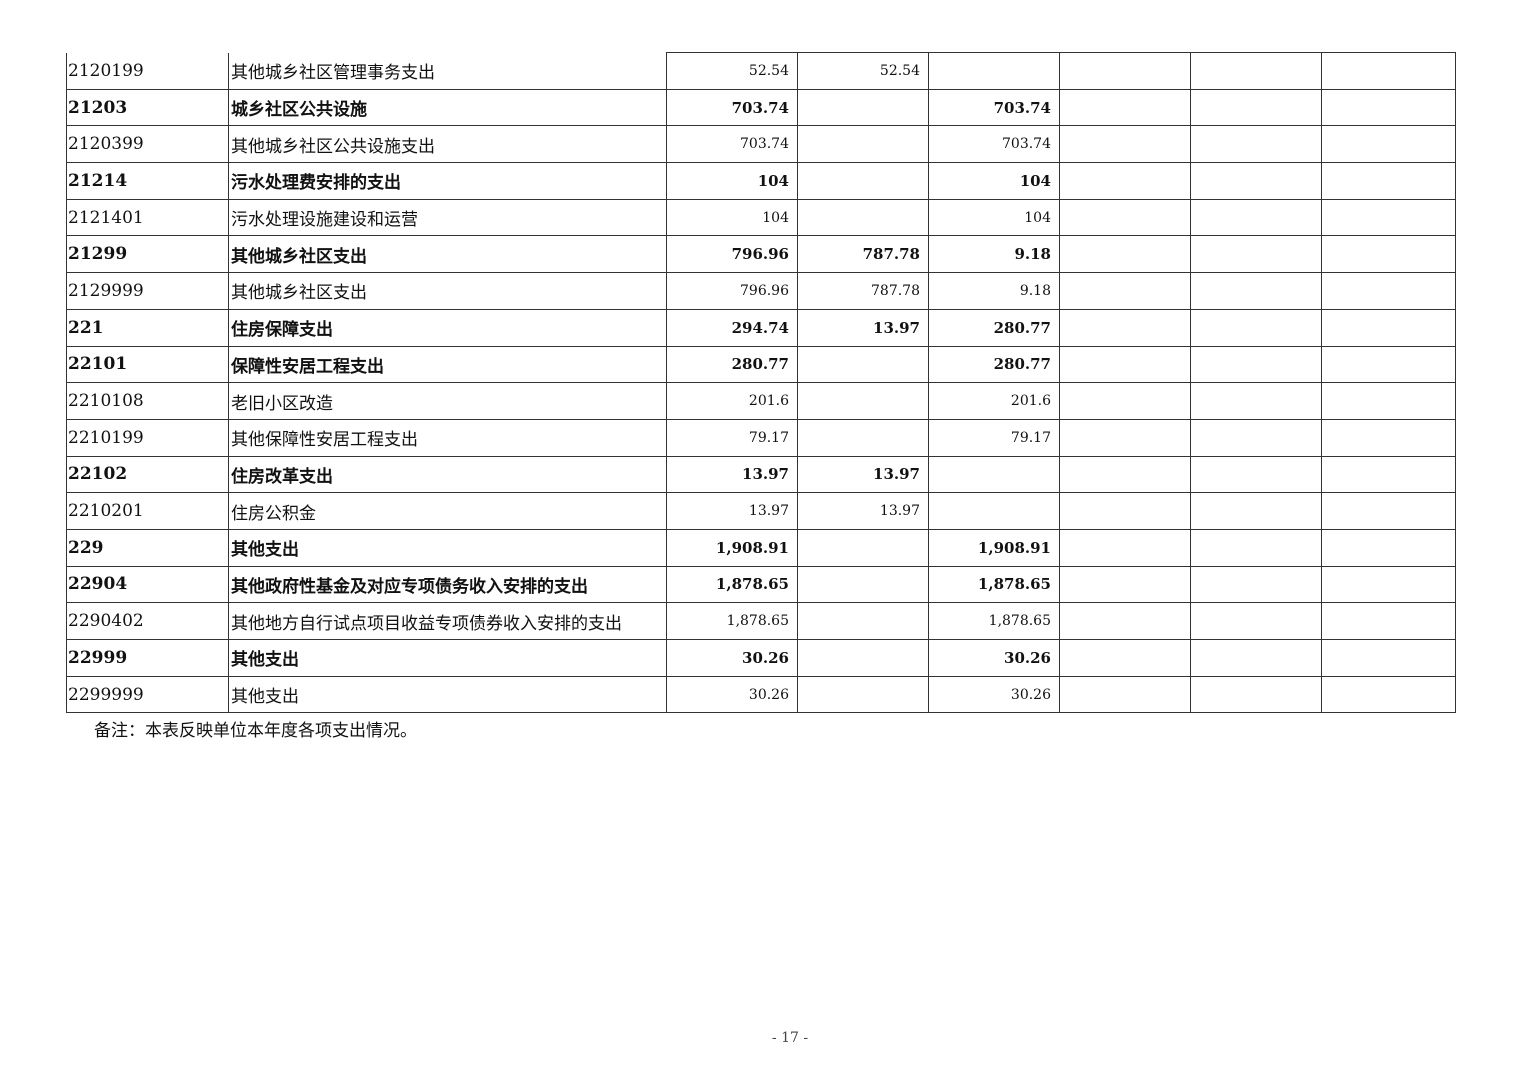 This screenshot has height=1074, width=1520. I want to click on name-cell: 住房公积金, so click(447, 511).